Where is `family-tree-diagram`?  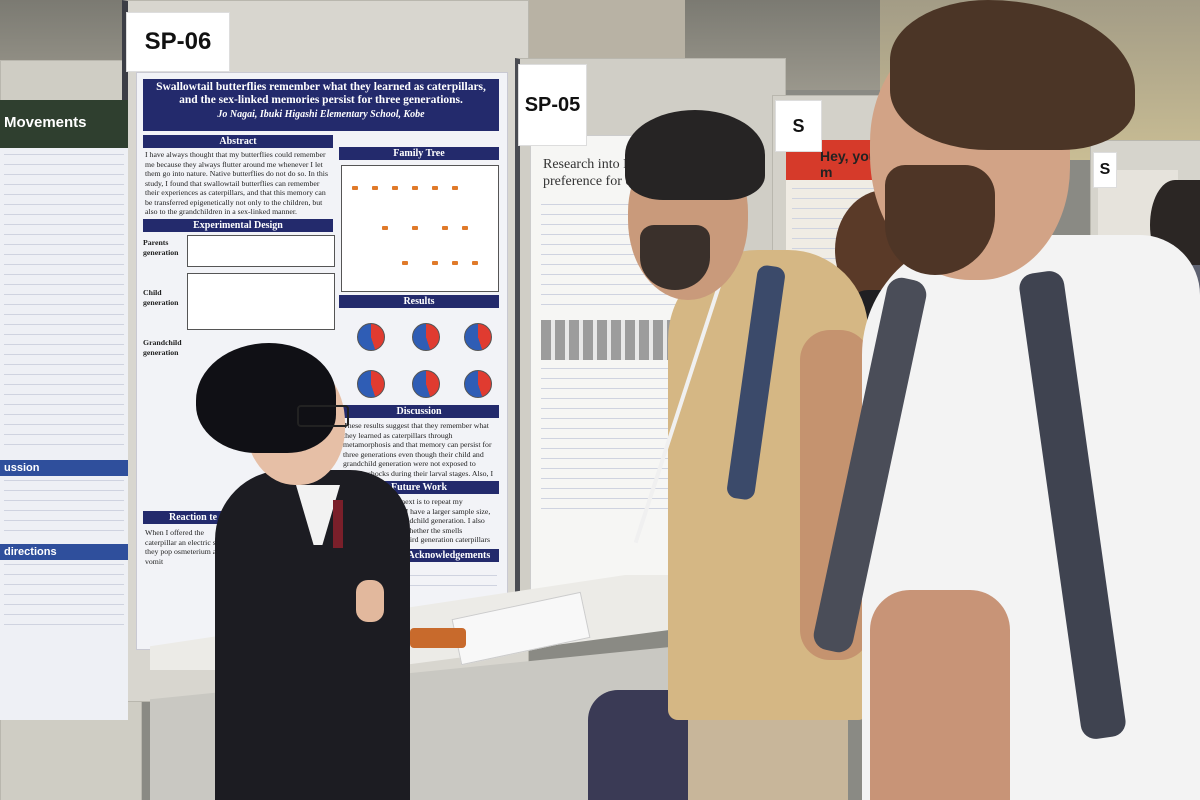 family-tree-diagram is located at coordinates (420, 228).